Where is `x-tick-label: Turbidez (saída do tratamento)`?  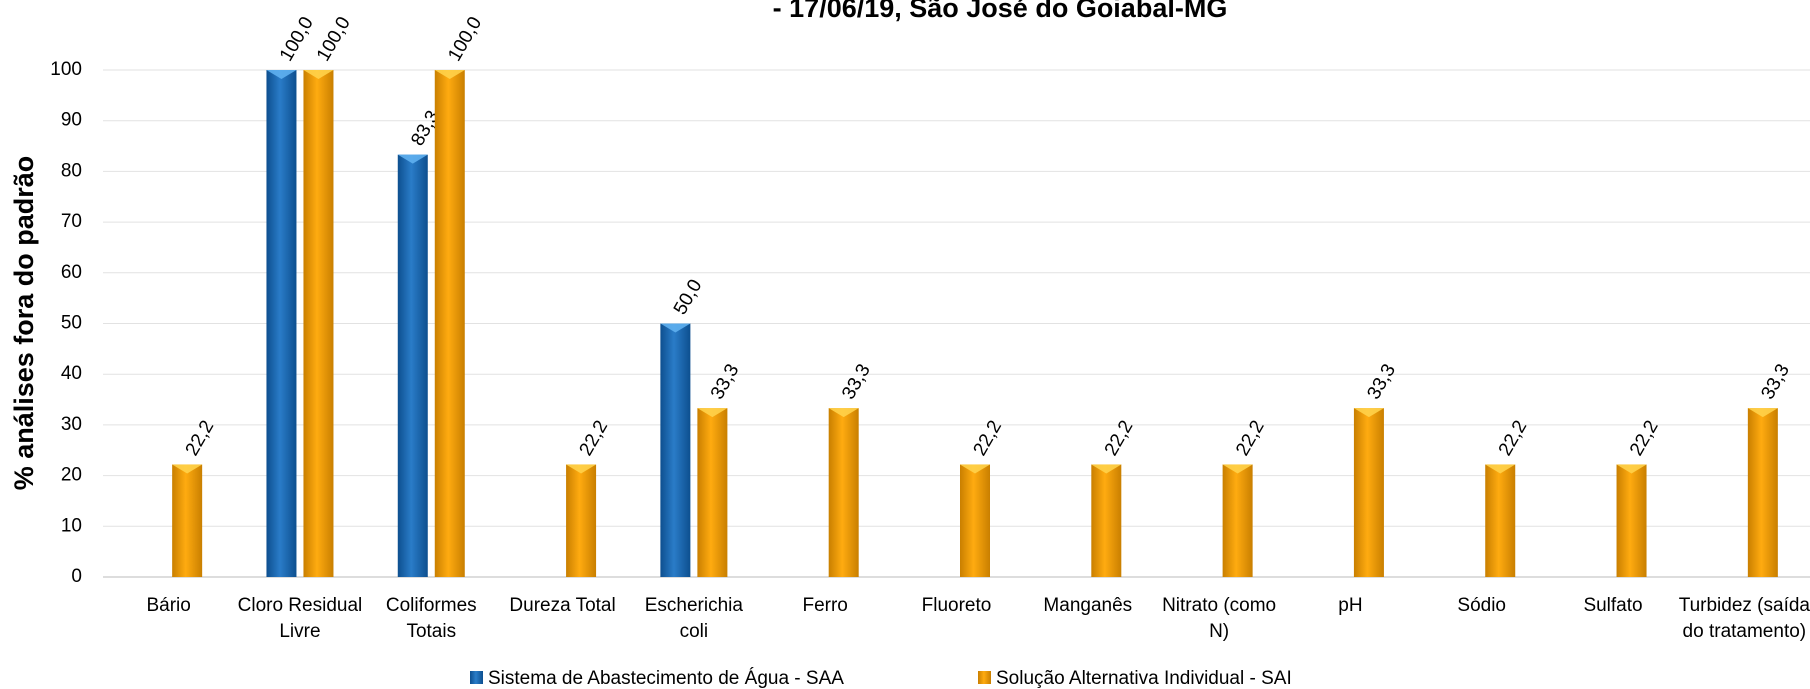 x-tick-label: Turbidez (saída do tratamento) is located at coordinates (1744, 618).